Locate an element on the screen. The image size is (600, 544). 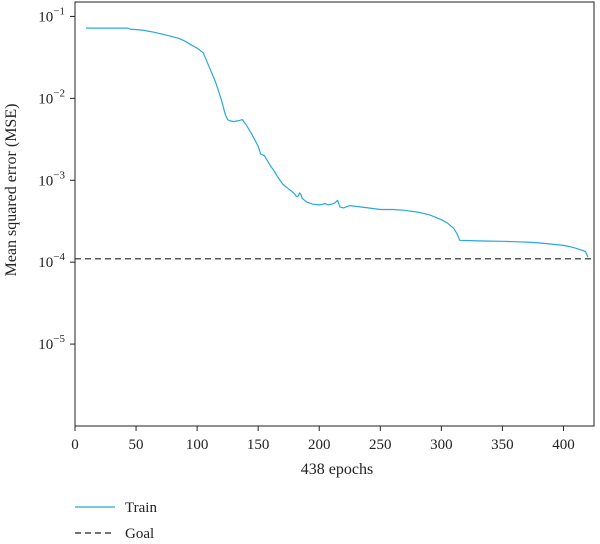
y-tick-label: 10⁻³ is located at coordinates (51, 179).